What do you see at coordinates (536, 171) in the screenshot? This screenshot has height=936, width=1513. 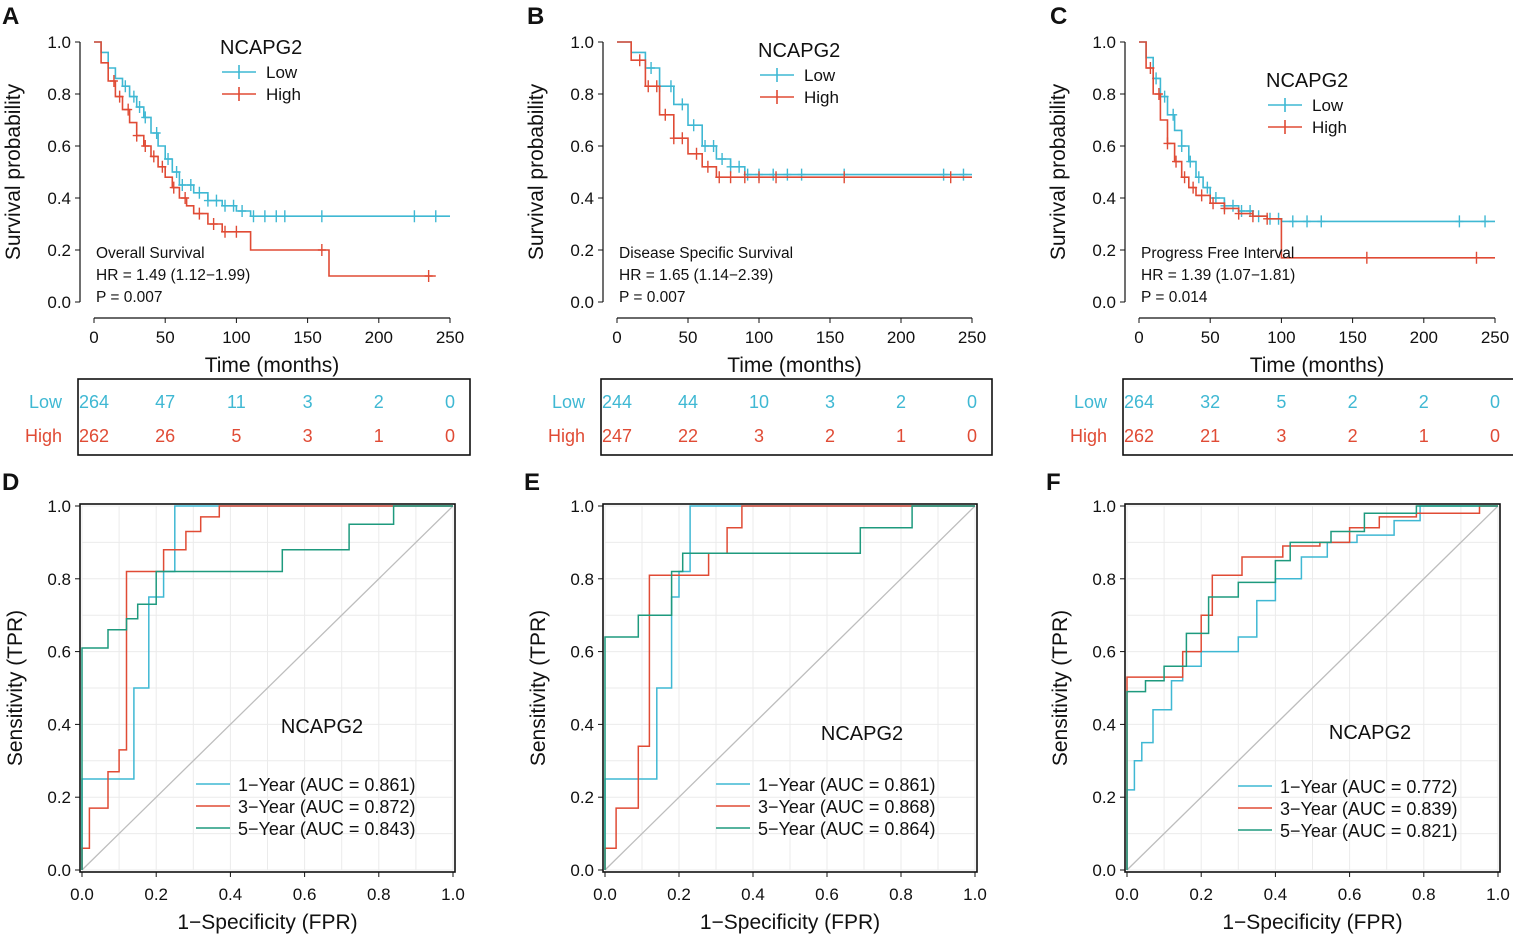 I see `y-axis-title: Survival probability` at bounding box center [536, 171].